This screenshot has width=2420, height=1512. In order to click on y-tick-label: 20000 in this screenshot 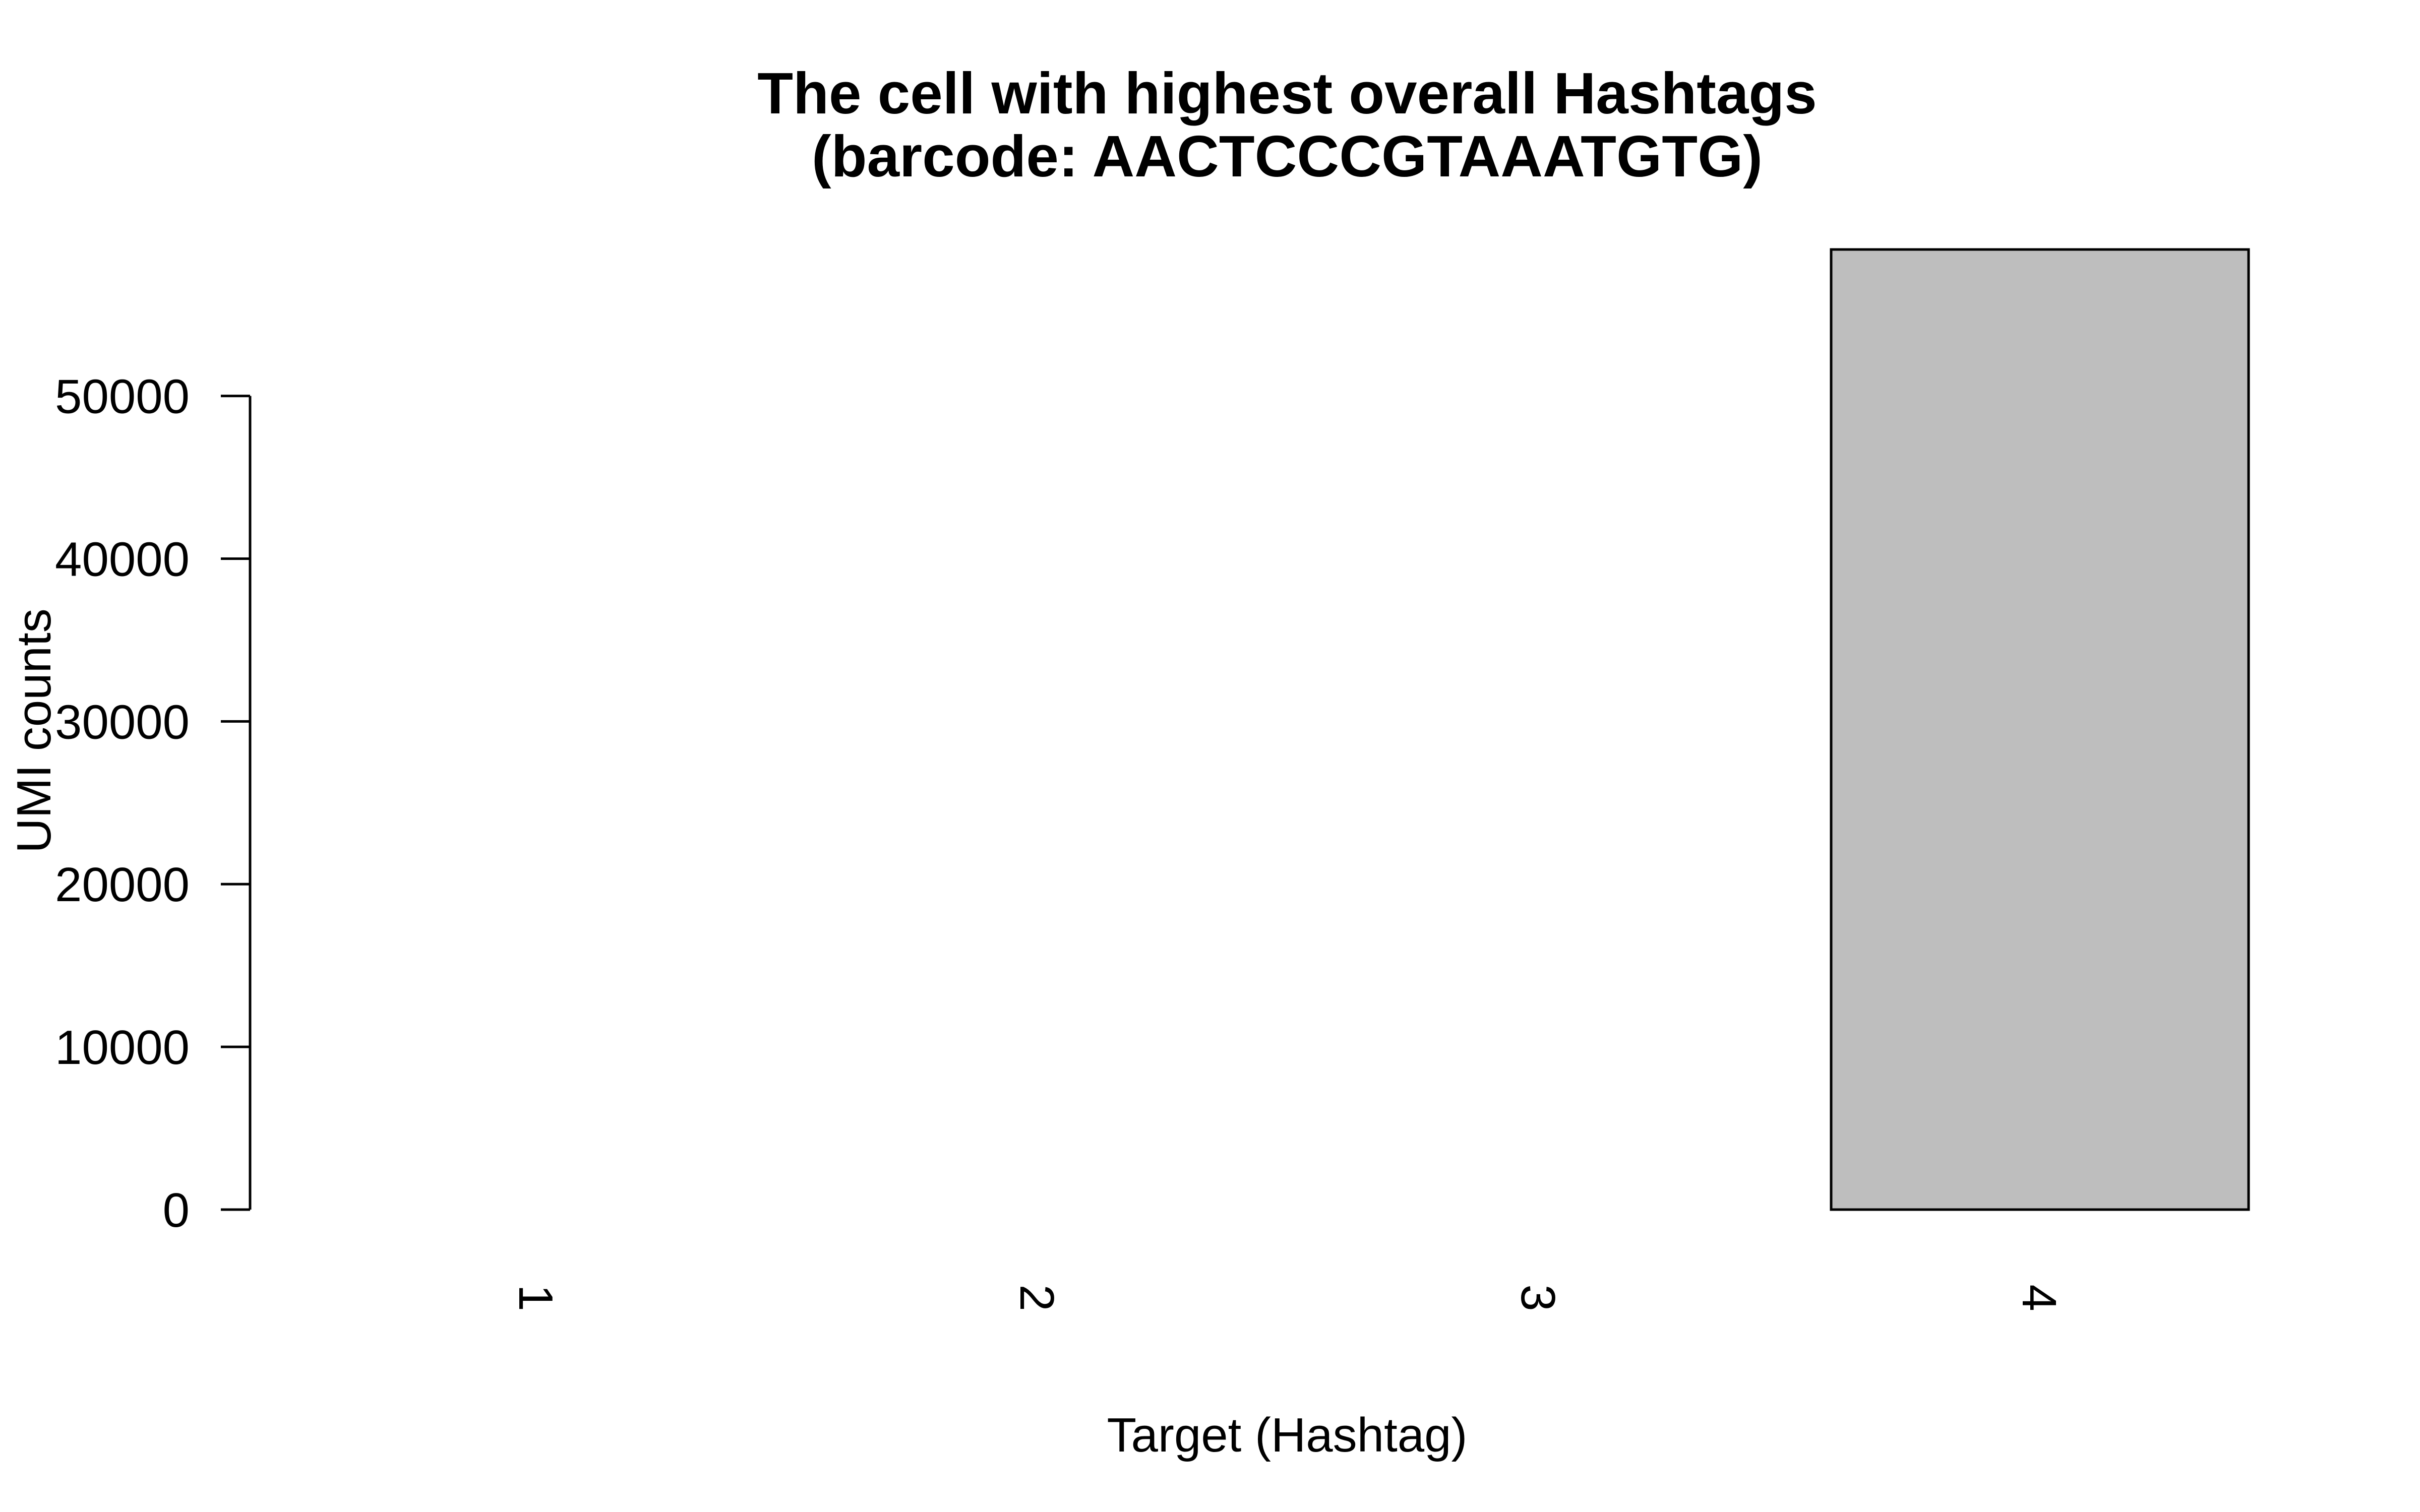, I will do `click(122, 885)`.